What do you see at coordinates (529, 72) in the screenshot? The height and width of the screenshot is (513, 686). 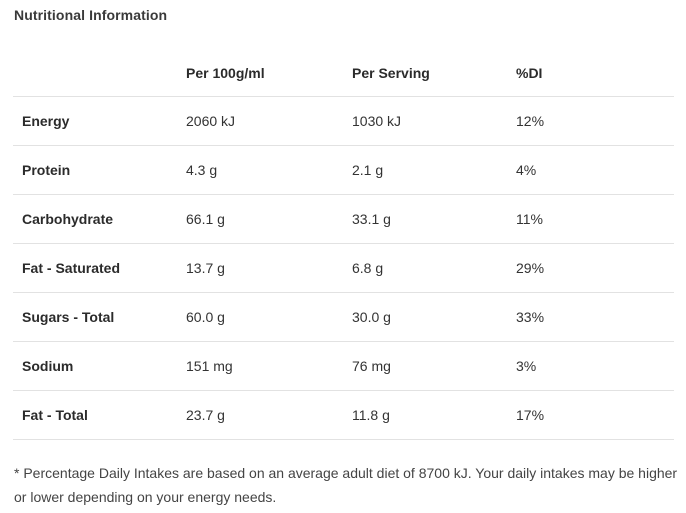 I see `header-percent-di: %DI` at bounding box center [529, 72].